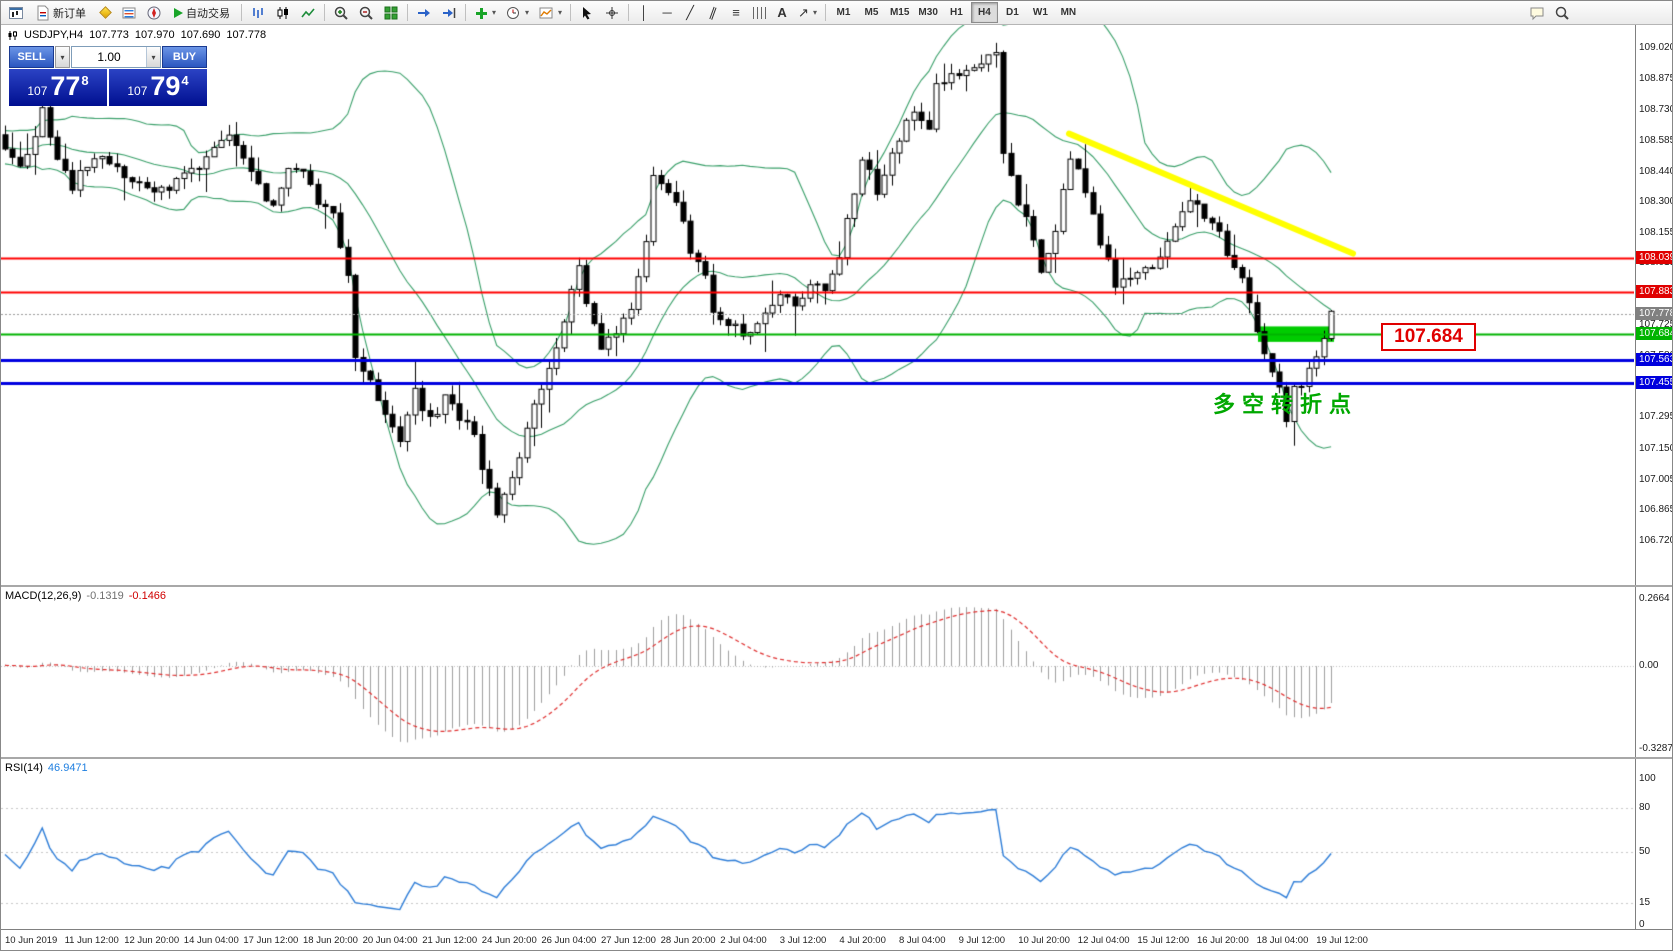 This screenshot has width=1673, height=951. Describe the element at coordinates (43, 596) in the screenshot. I see `macd-label: MACD(12,26,9)` at that location.